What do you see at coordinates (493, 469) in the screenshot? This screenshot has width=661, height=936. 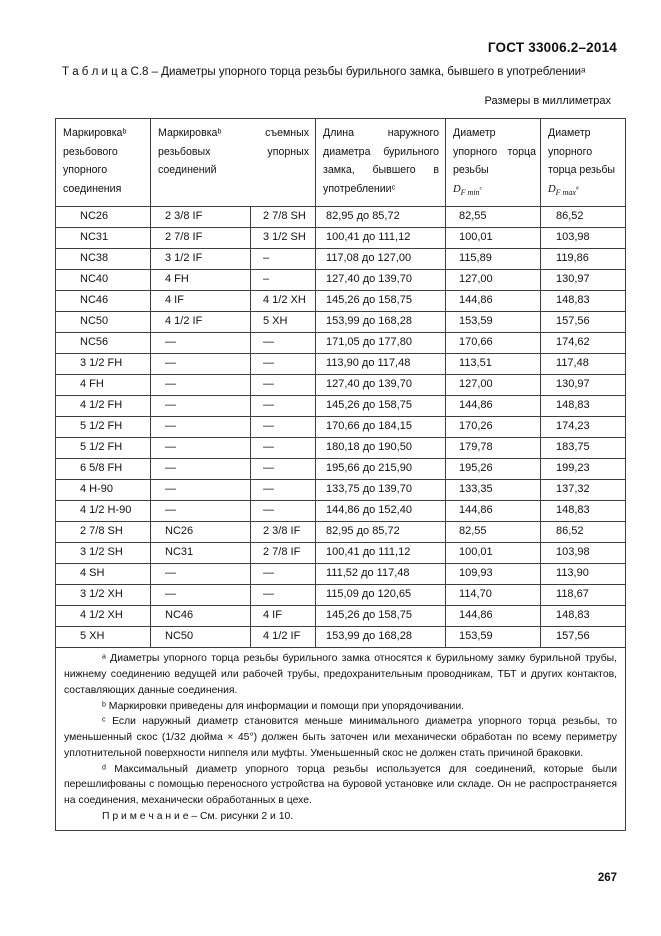 I see `table-cell: 195,26` at bounding box center [493, 469].